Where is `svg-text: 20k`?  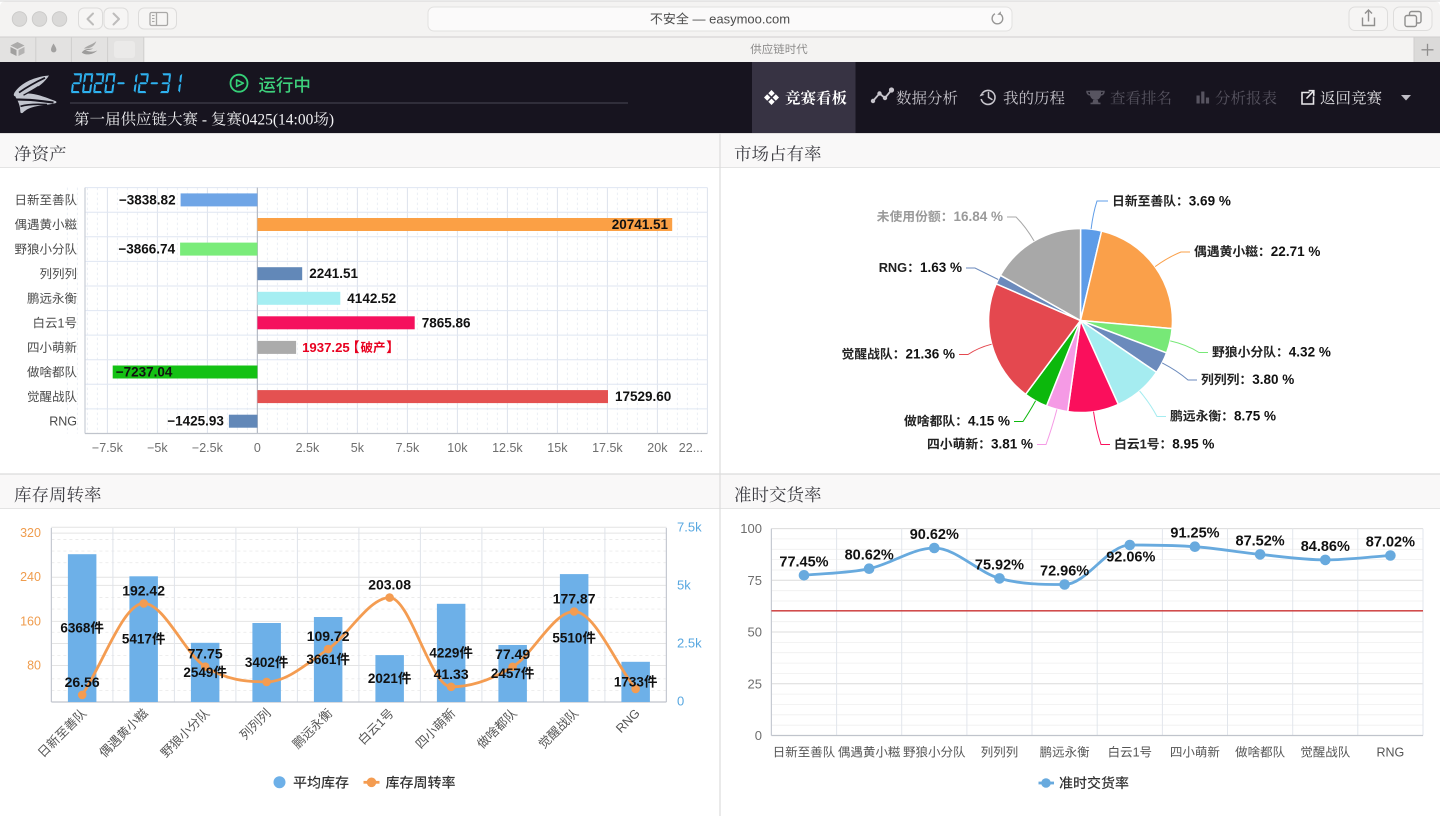 svg-text: 20k is located at coordinates (657, 448).